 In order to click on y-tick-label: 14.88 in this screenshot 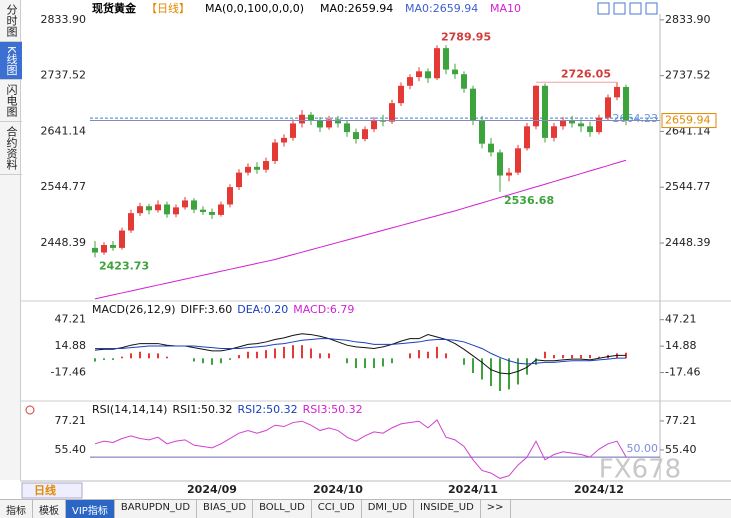, I will do `click(681, 345)`.